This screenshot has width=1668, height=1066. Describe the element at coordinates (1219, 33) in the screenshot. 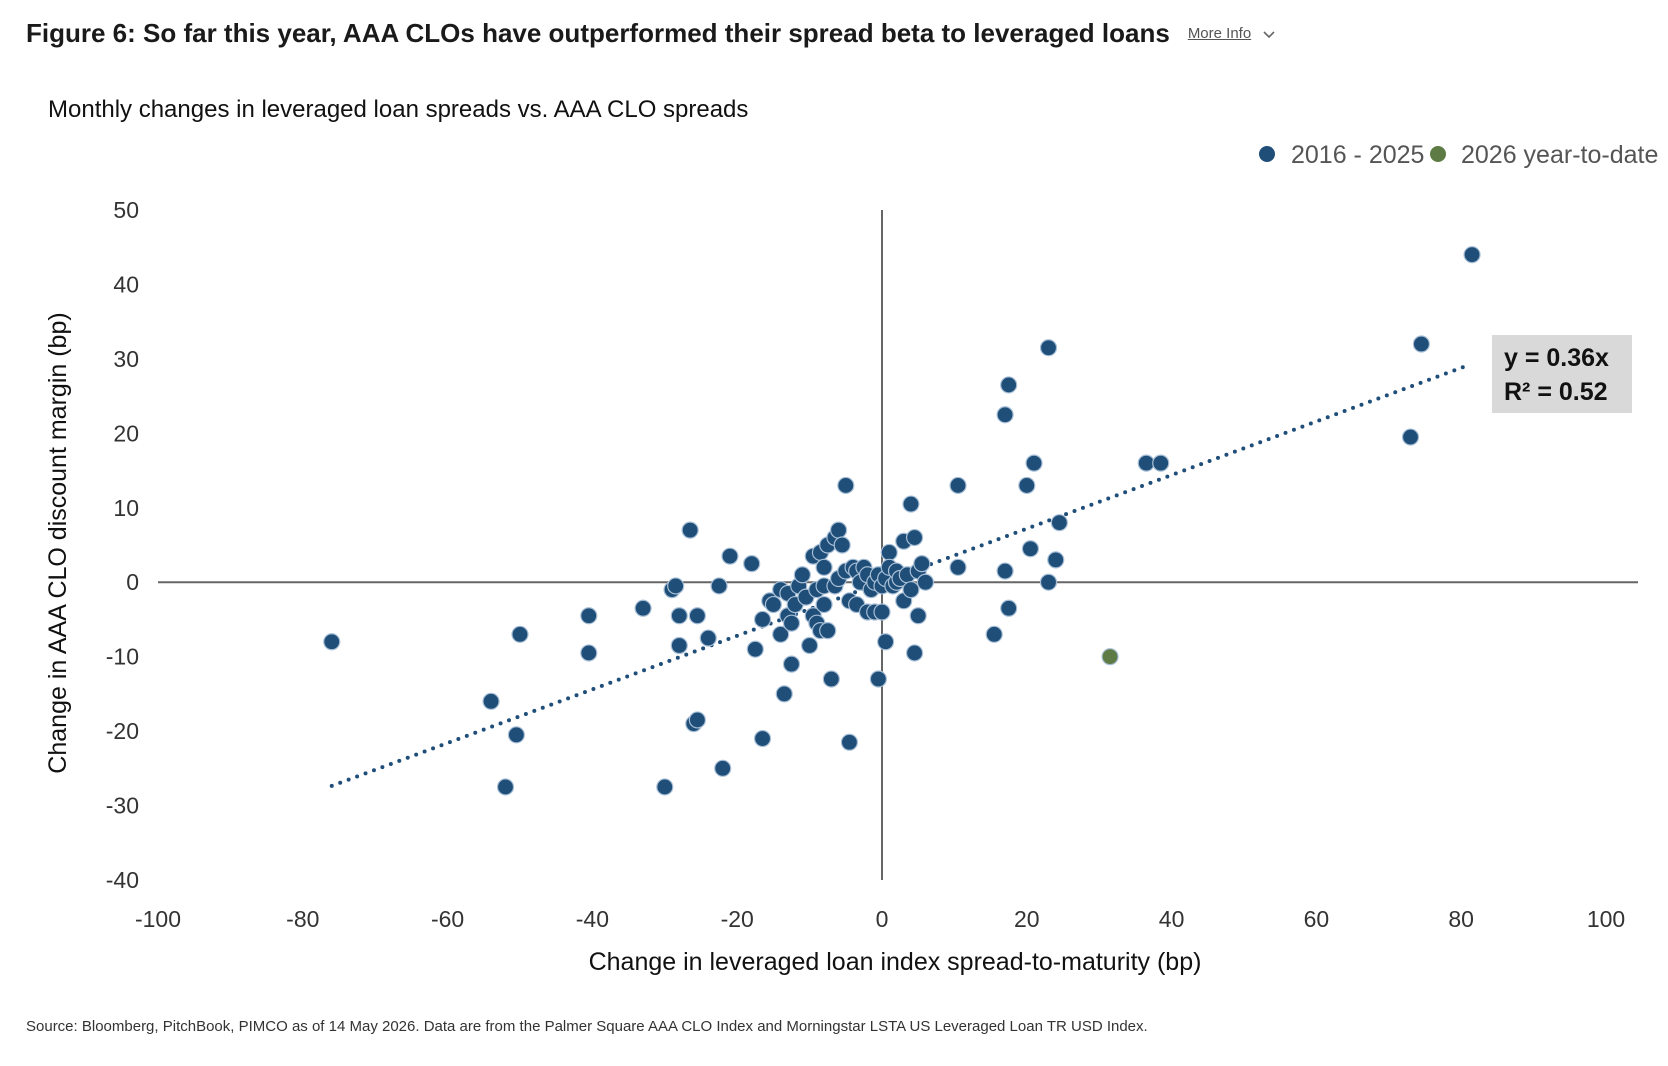

I see `more-info-label: More Info` at that location.